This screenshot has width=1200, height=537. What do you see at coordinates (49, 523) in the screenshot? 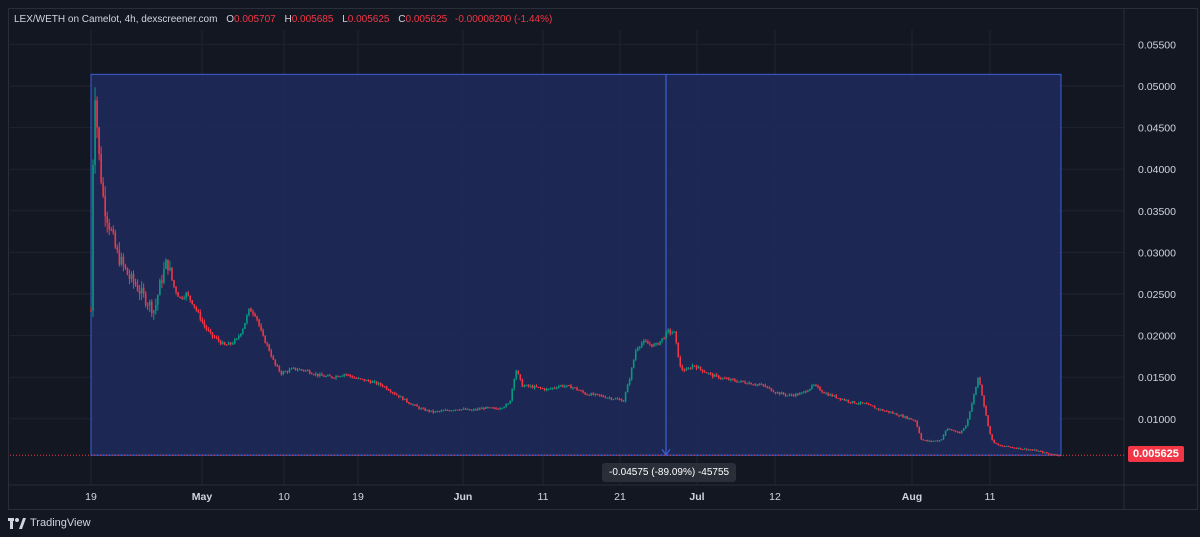
I see `tradingview-logo: TradingView` at bounding box center [49, 523].